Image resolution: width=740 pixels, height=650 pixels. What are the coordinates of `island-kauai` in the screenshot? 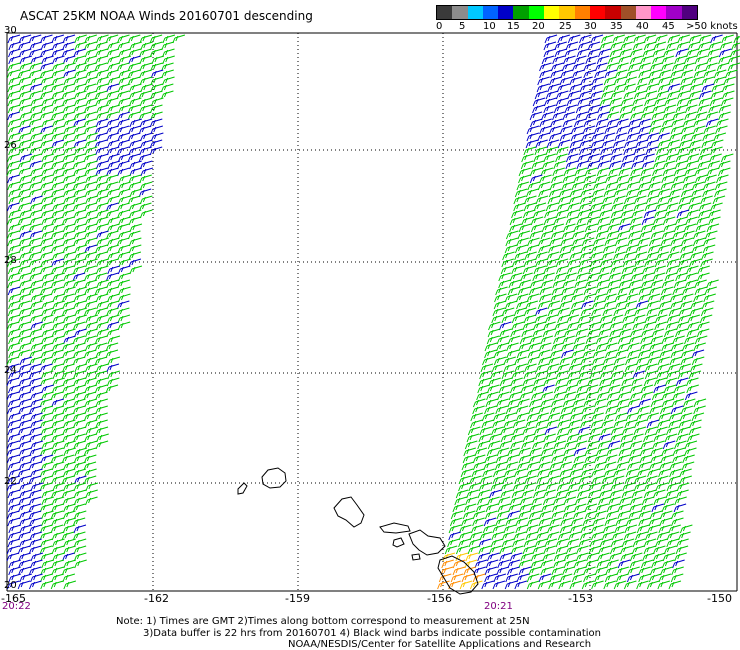 It's located at (274, 478).